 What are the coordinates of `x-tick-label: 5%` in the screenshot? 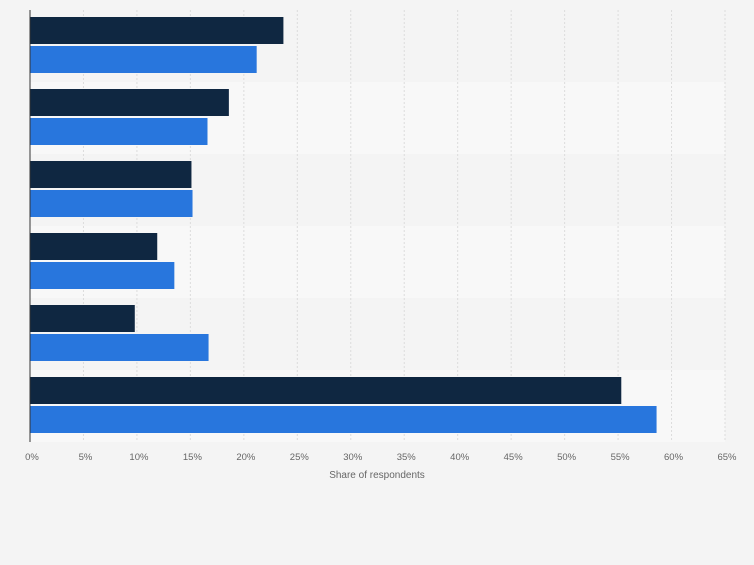 It's located at (86, 457).